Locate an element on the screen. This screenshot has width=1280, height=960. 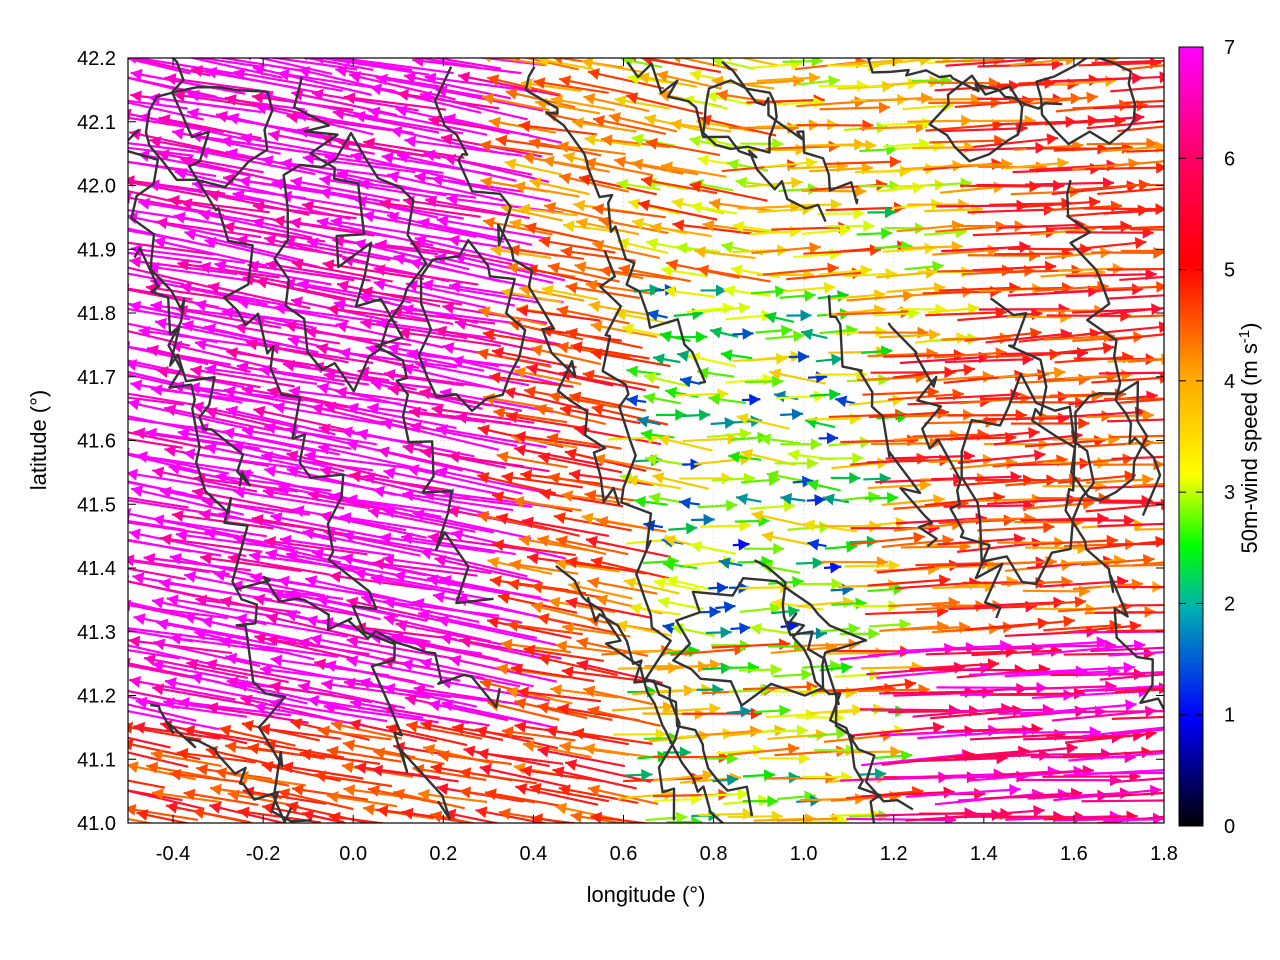
y-tick-label: 41.9 is located at coordinates (96, 250).